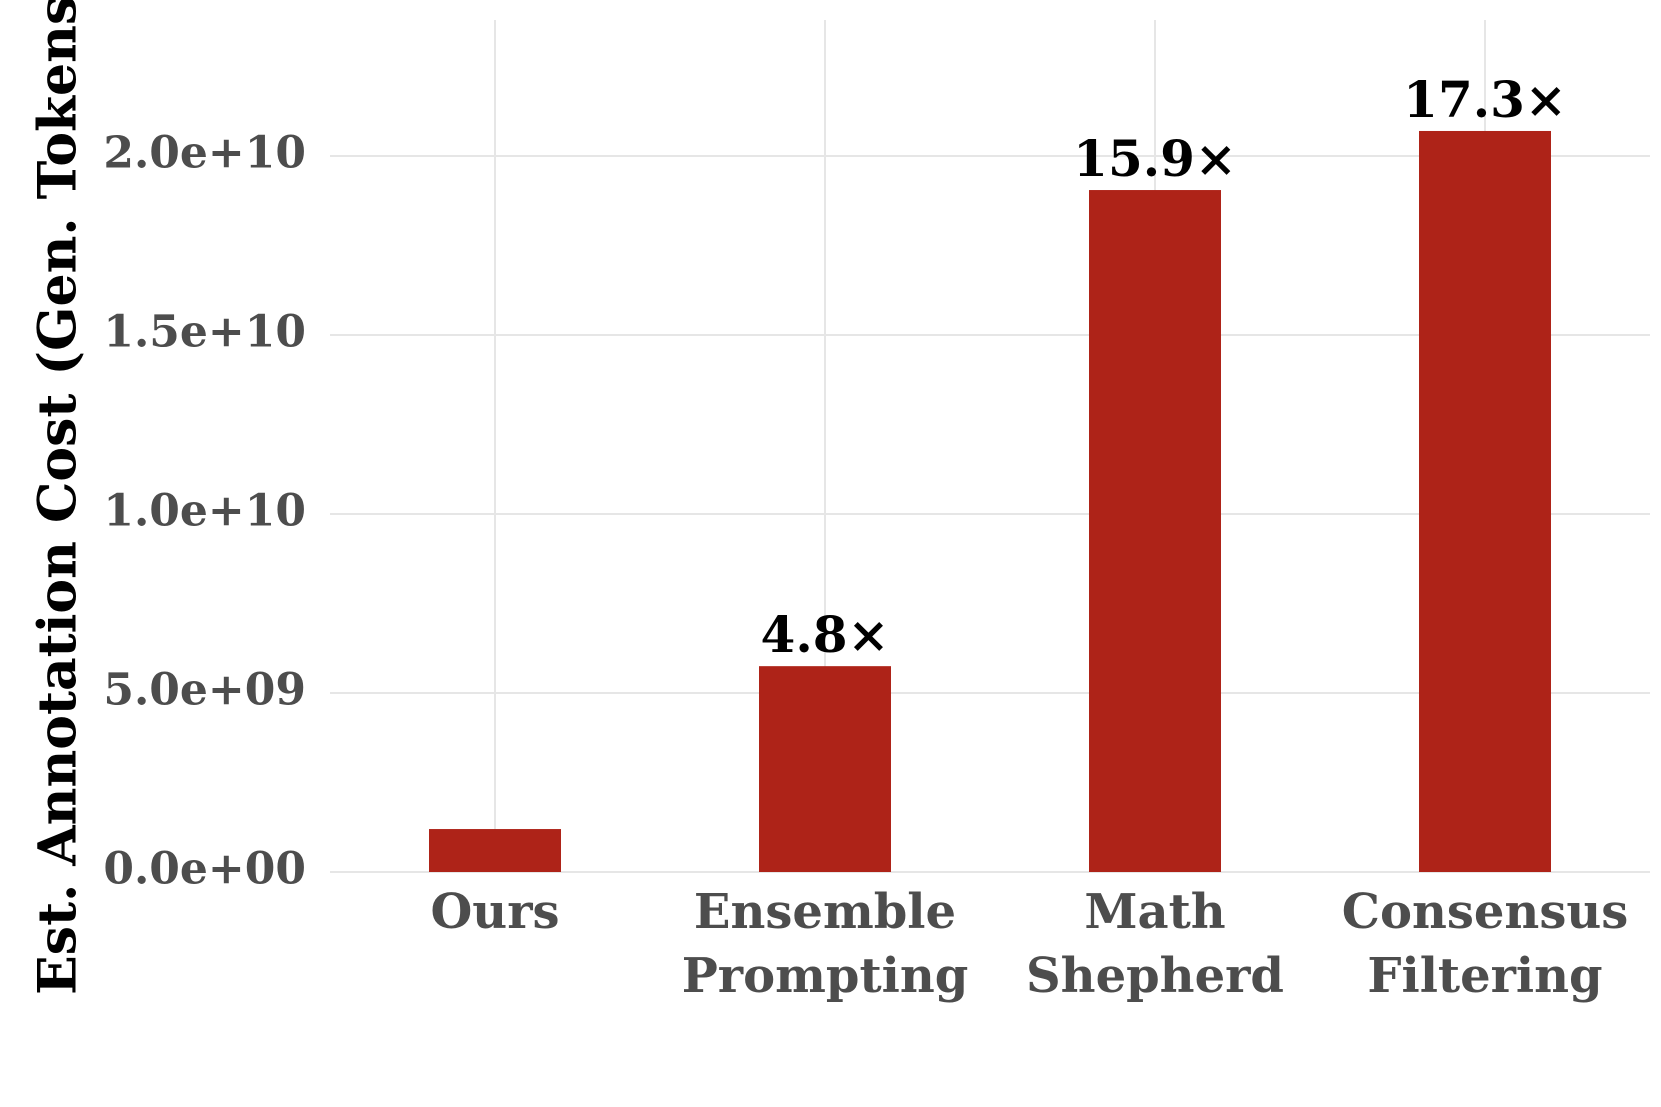  What do you see at coordinates (1485, 99) in the screenshot?
I see `data-label: 17.3×` at bounding box center [1485, 99].